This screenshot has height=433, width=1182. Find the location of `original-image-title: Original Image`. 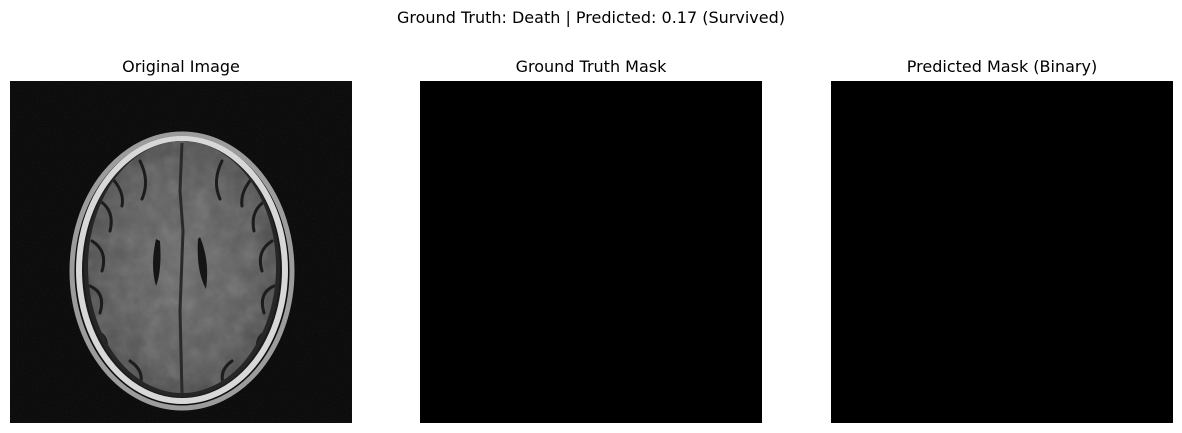

original-image-title: Original Image is located at coordinates (181, 66).